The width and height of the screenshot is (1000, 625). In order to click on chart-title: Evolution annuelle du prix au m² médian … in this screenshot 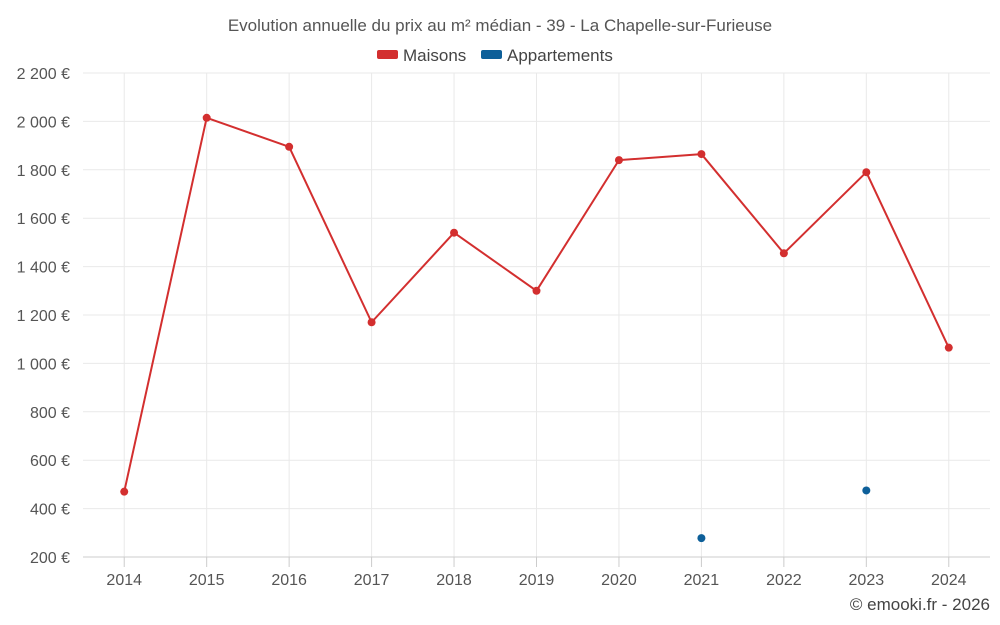, I will do `click(500, 25)`.